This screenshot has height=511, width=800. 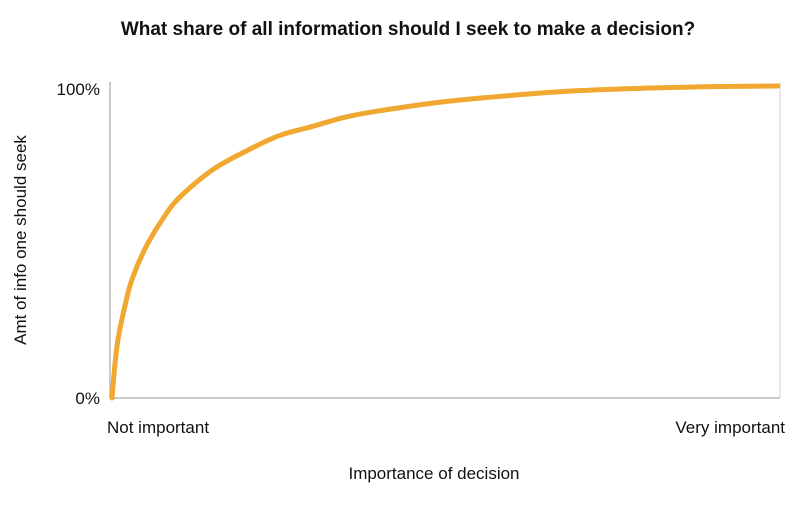 I want to click on y-tick-label-max: 100%, so click(x=78, y=89).